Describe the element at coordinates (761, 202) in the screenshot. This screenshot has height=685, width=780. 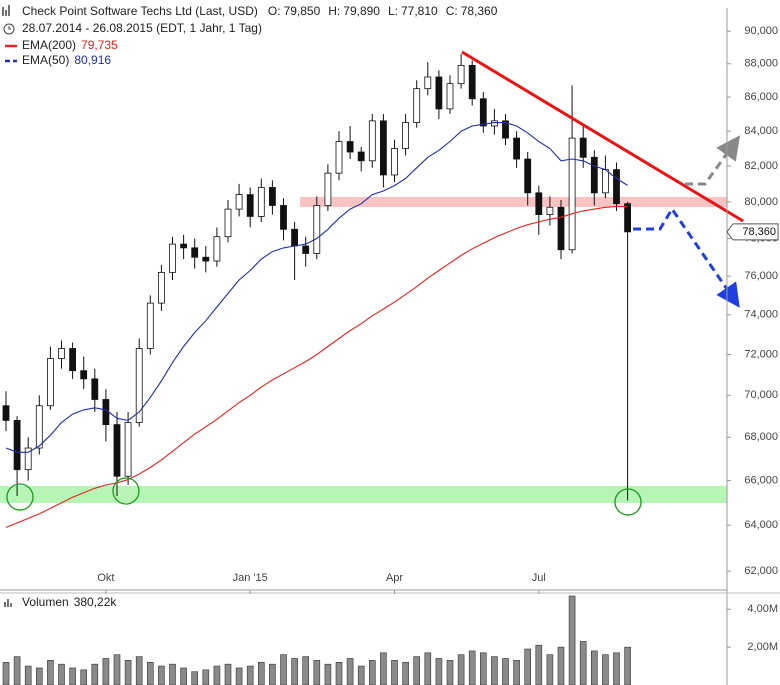
I see `y-tick-label: 80,000` at that location.